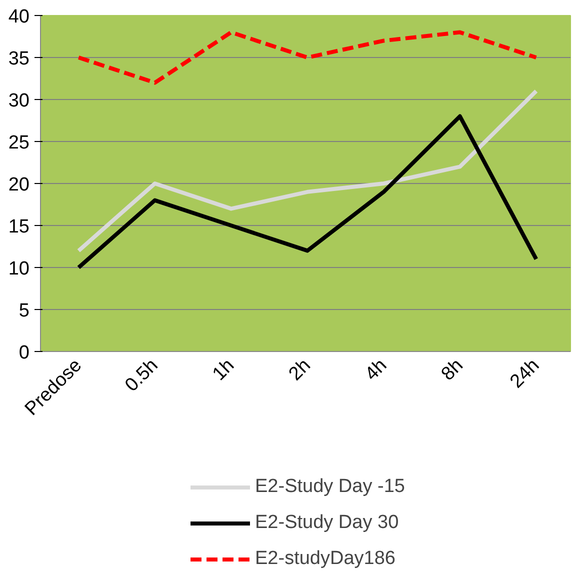  What do you see at coordinates (525, 373) in the screenshot?
I see `x-tick-label: 24h` at bounding box center [525, 373].